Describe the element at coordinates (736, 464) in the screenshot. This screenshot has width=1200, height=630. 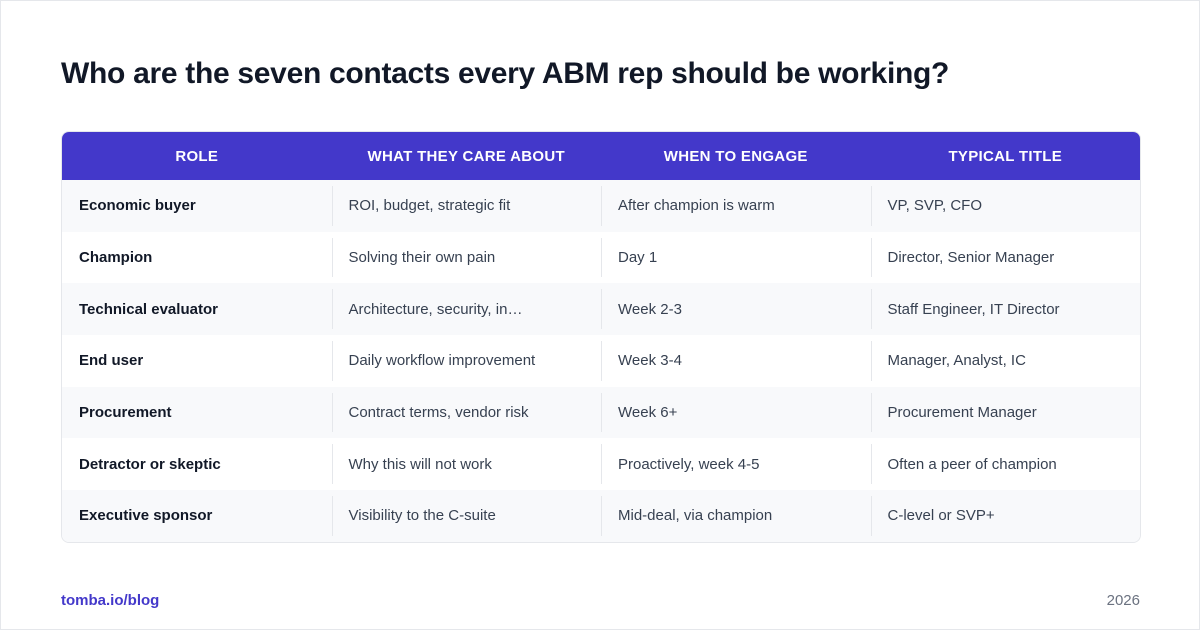
I see `table-cell: Proactively, week 4-5` at that location.